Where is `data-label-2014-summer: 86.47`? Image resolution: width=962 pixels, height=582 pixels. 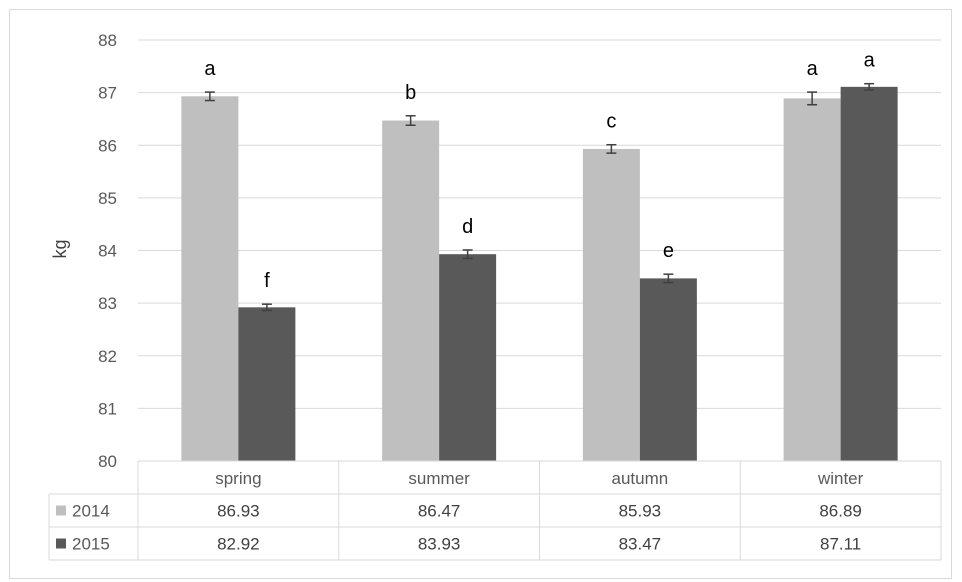
data-label-2014-summer: 86.47 is located at coordinates (439, 511).